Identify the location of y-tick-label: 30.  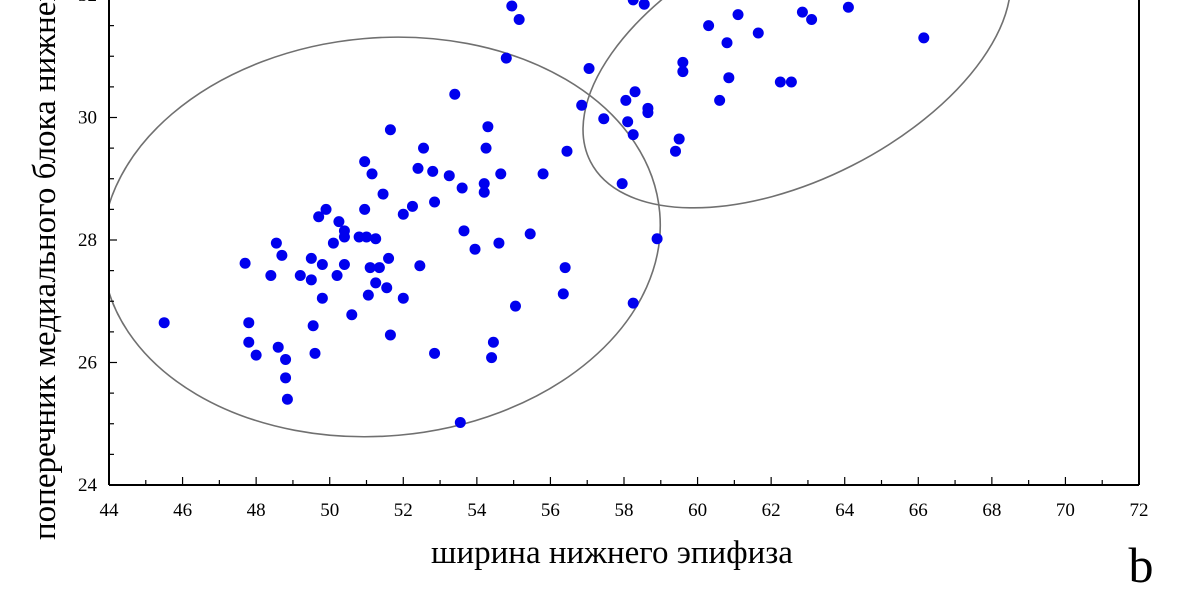
(87, 118).